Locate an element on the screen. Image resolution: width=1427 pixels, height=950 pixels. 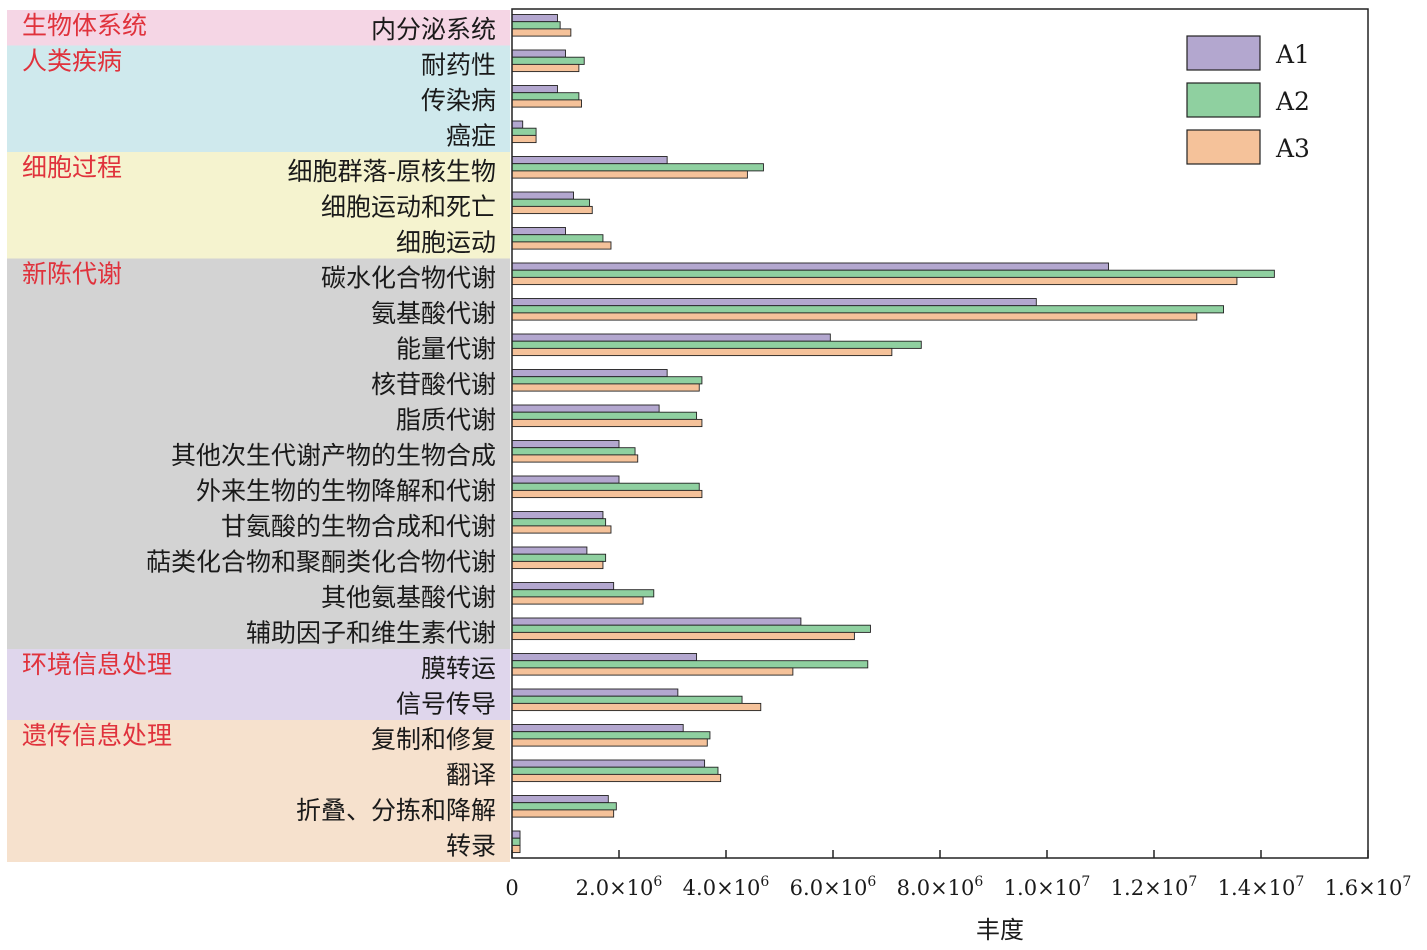
category-label-6: 细胞运动 is located at coordinates (446, 242).